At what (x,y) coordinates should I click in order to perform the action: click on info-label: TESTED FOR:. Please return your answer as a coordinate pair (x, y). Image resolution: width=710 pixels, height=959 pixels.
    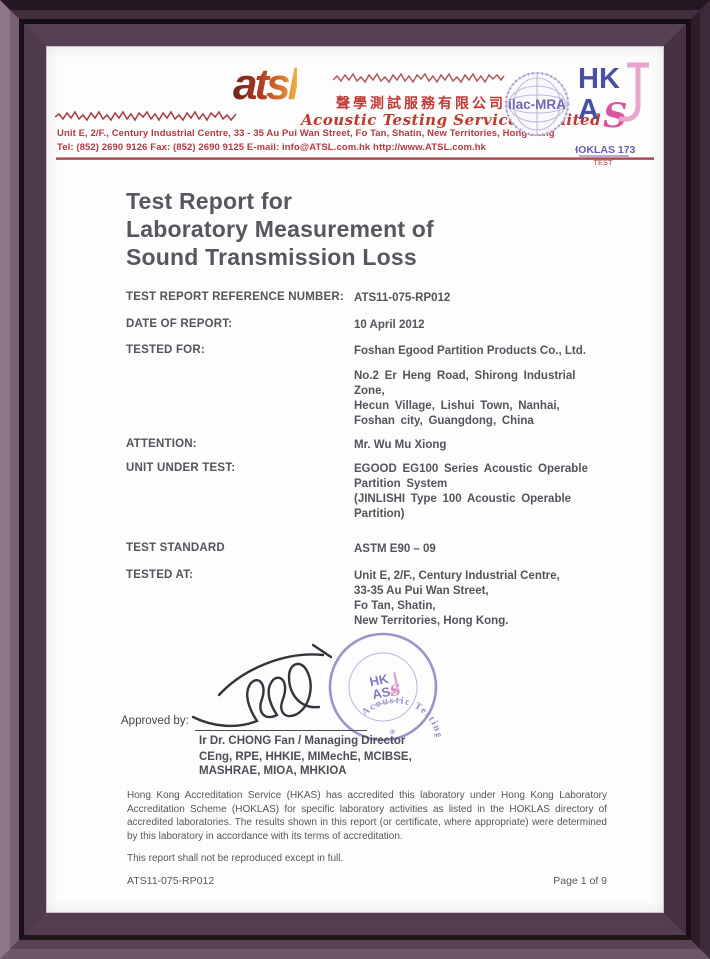
    Looking at the image, I should click on (165, 350).